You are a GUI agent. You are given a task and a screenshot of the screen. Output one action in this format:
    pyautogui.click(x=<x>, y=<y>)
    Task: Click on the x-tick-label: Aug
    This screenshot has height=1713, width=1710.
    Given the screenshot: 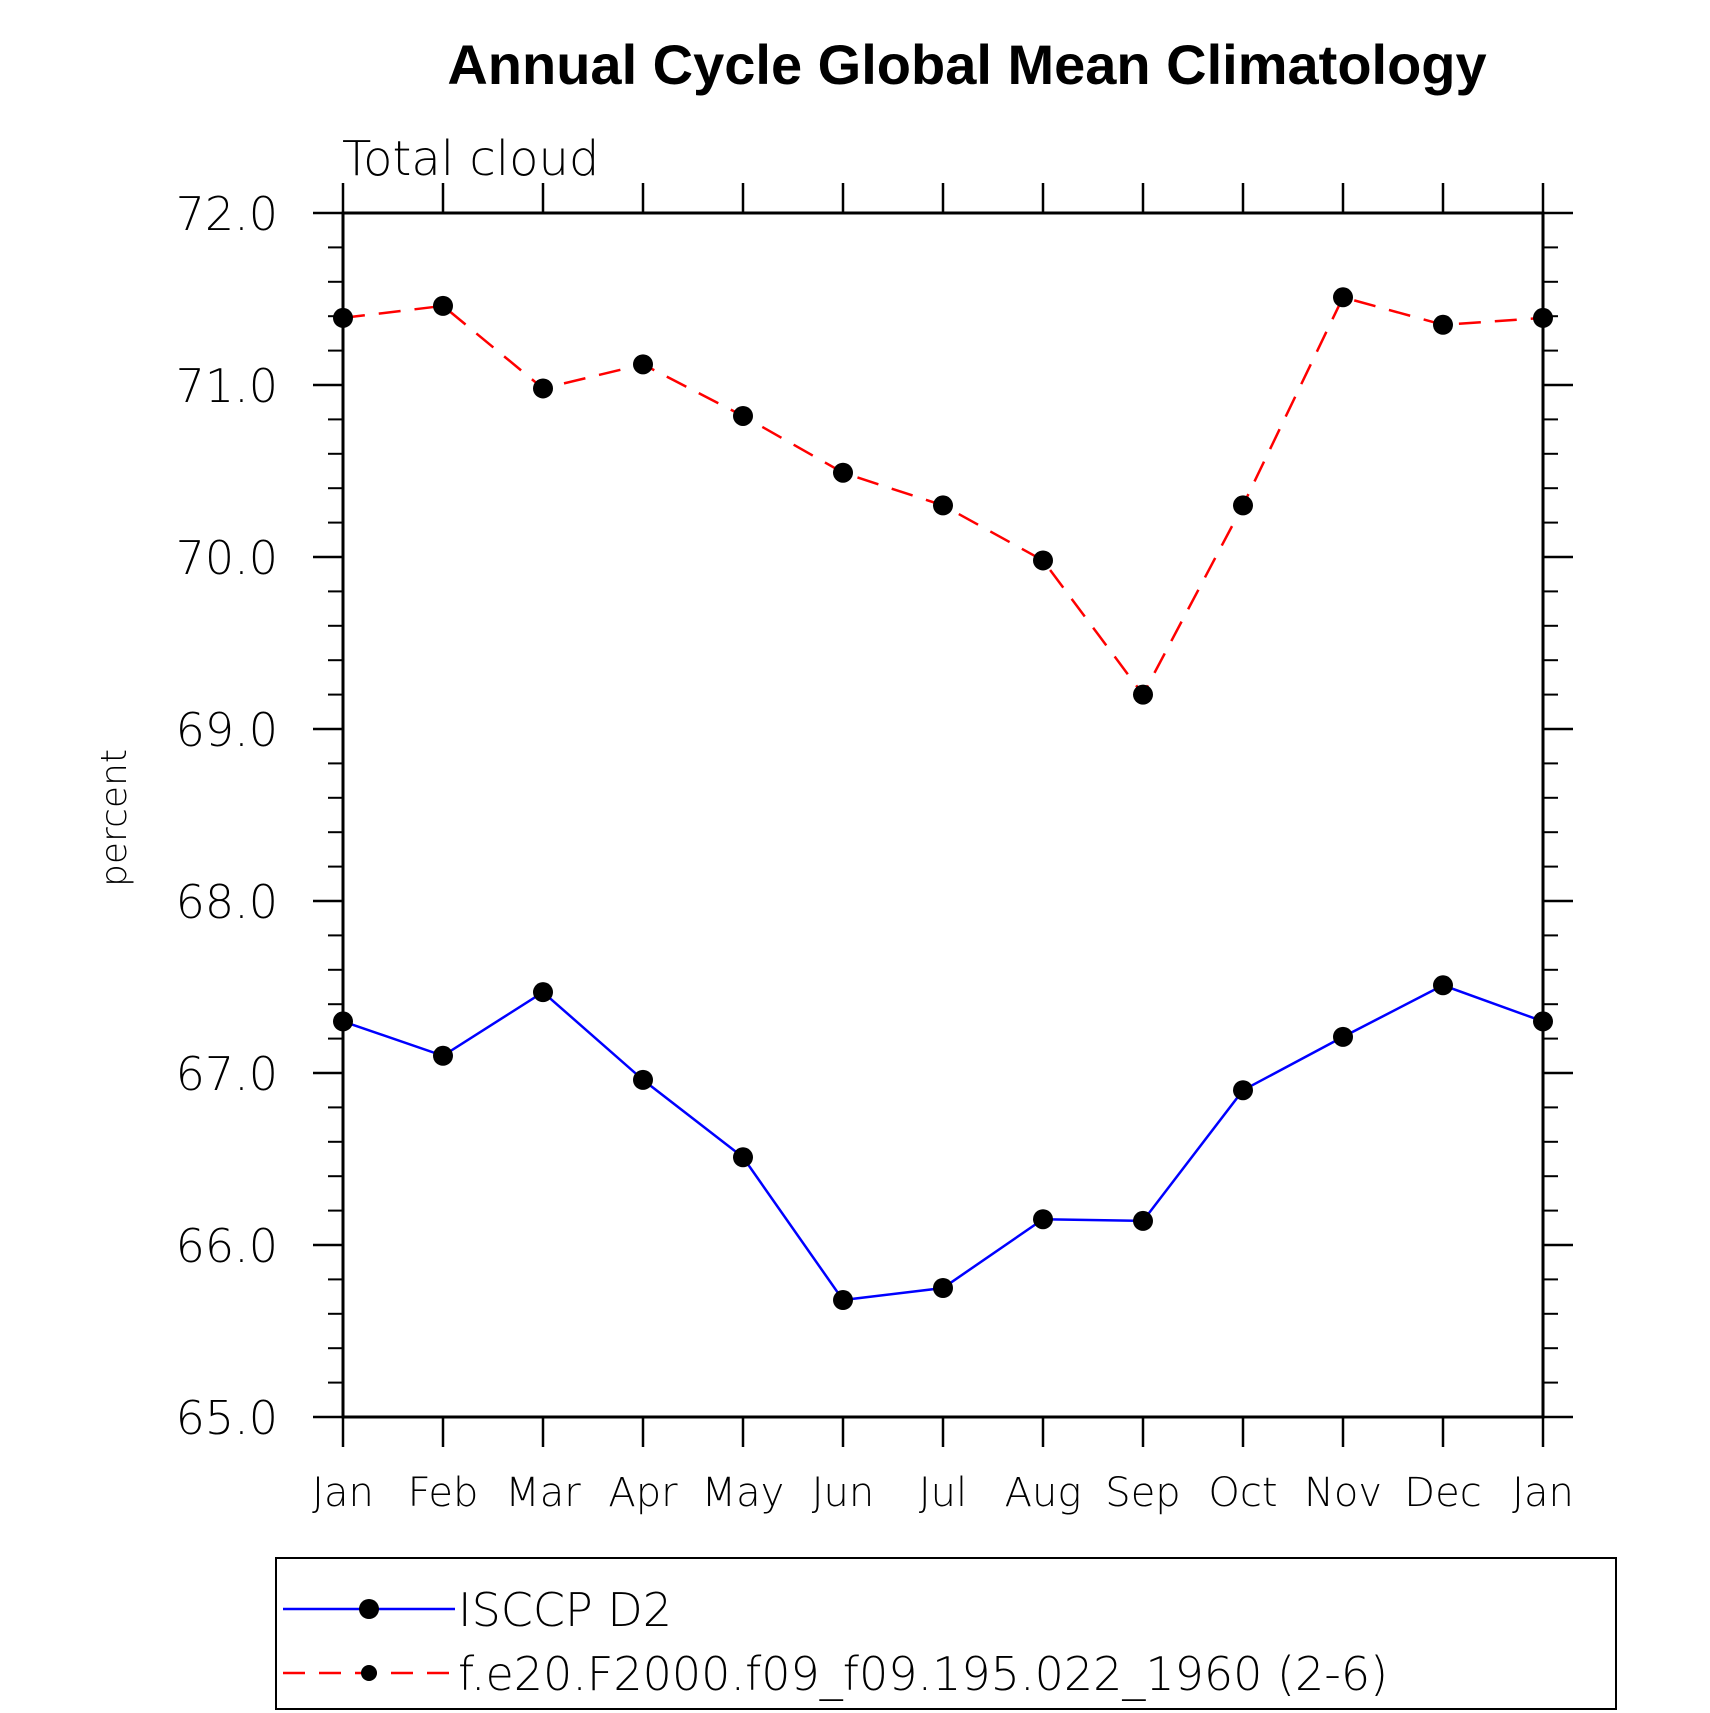 What is the action you would take?
    pyautogui.click(x=1043, y=1493)
    